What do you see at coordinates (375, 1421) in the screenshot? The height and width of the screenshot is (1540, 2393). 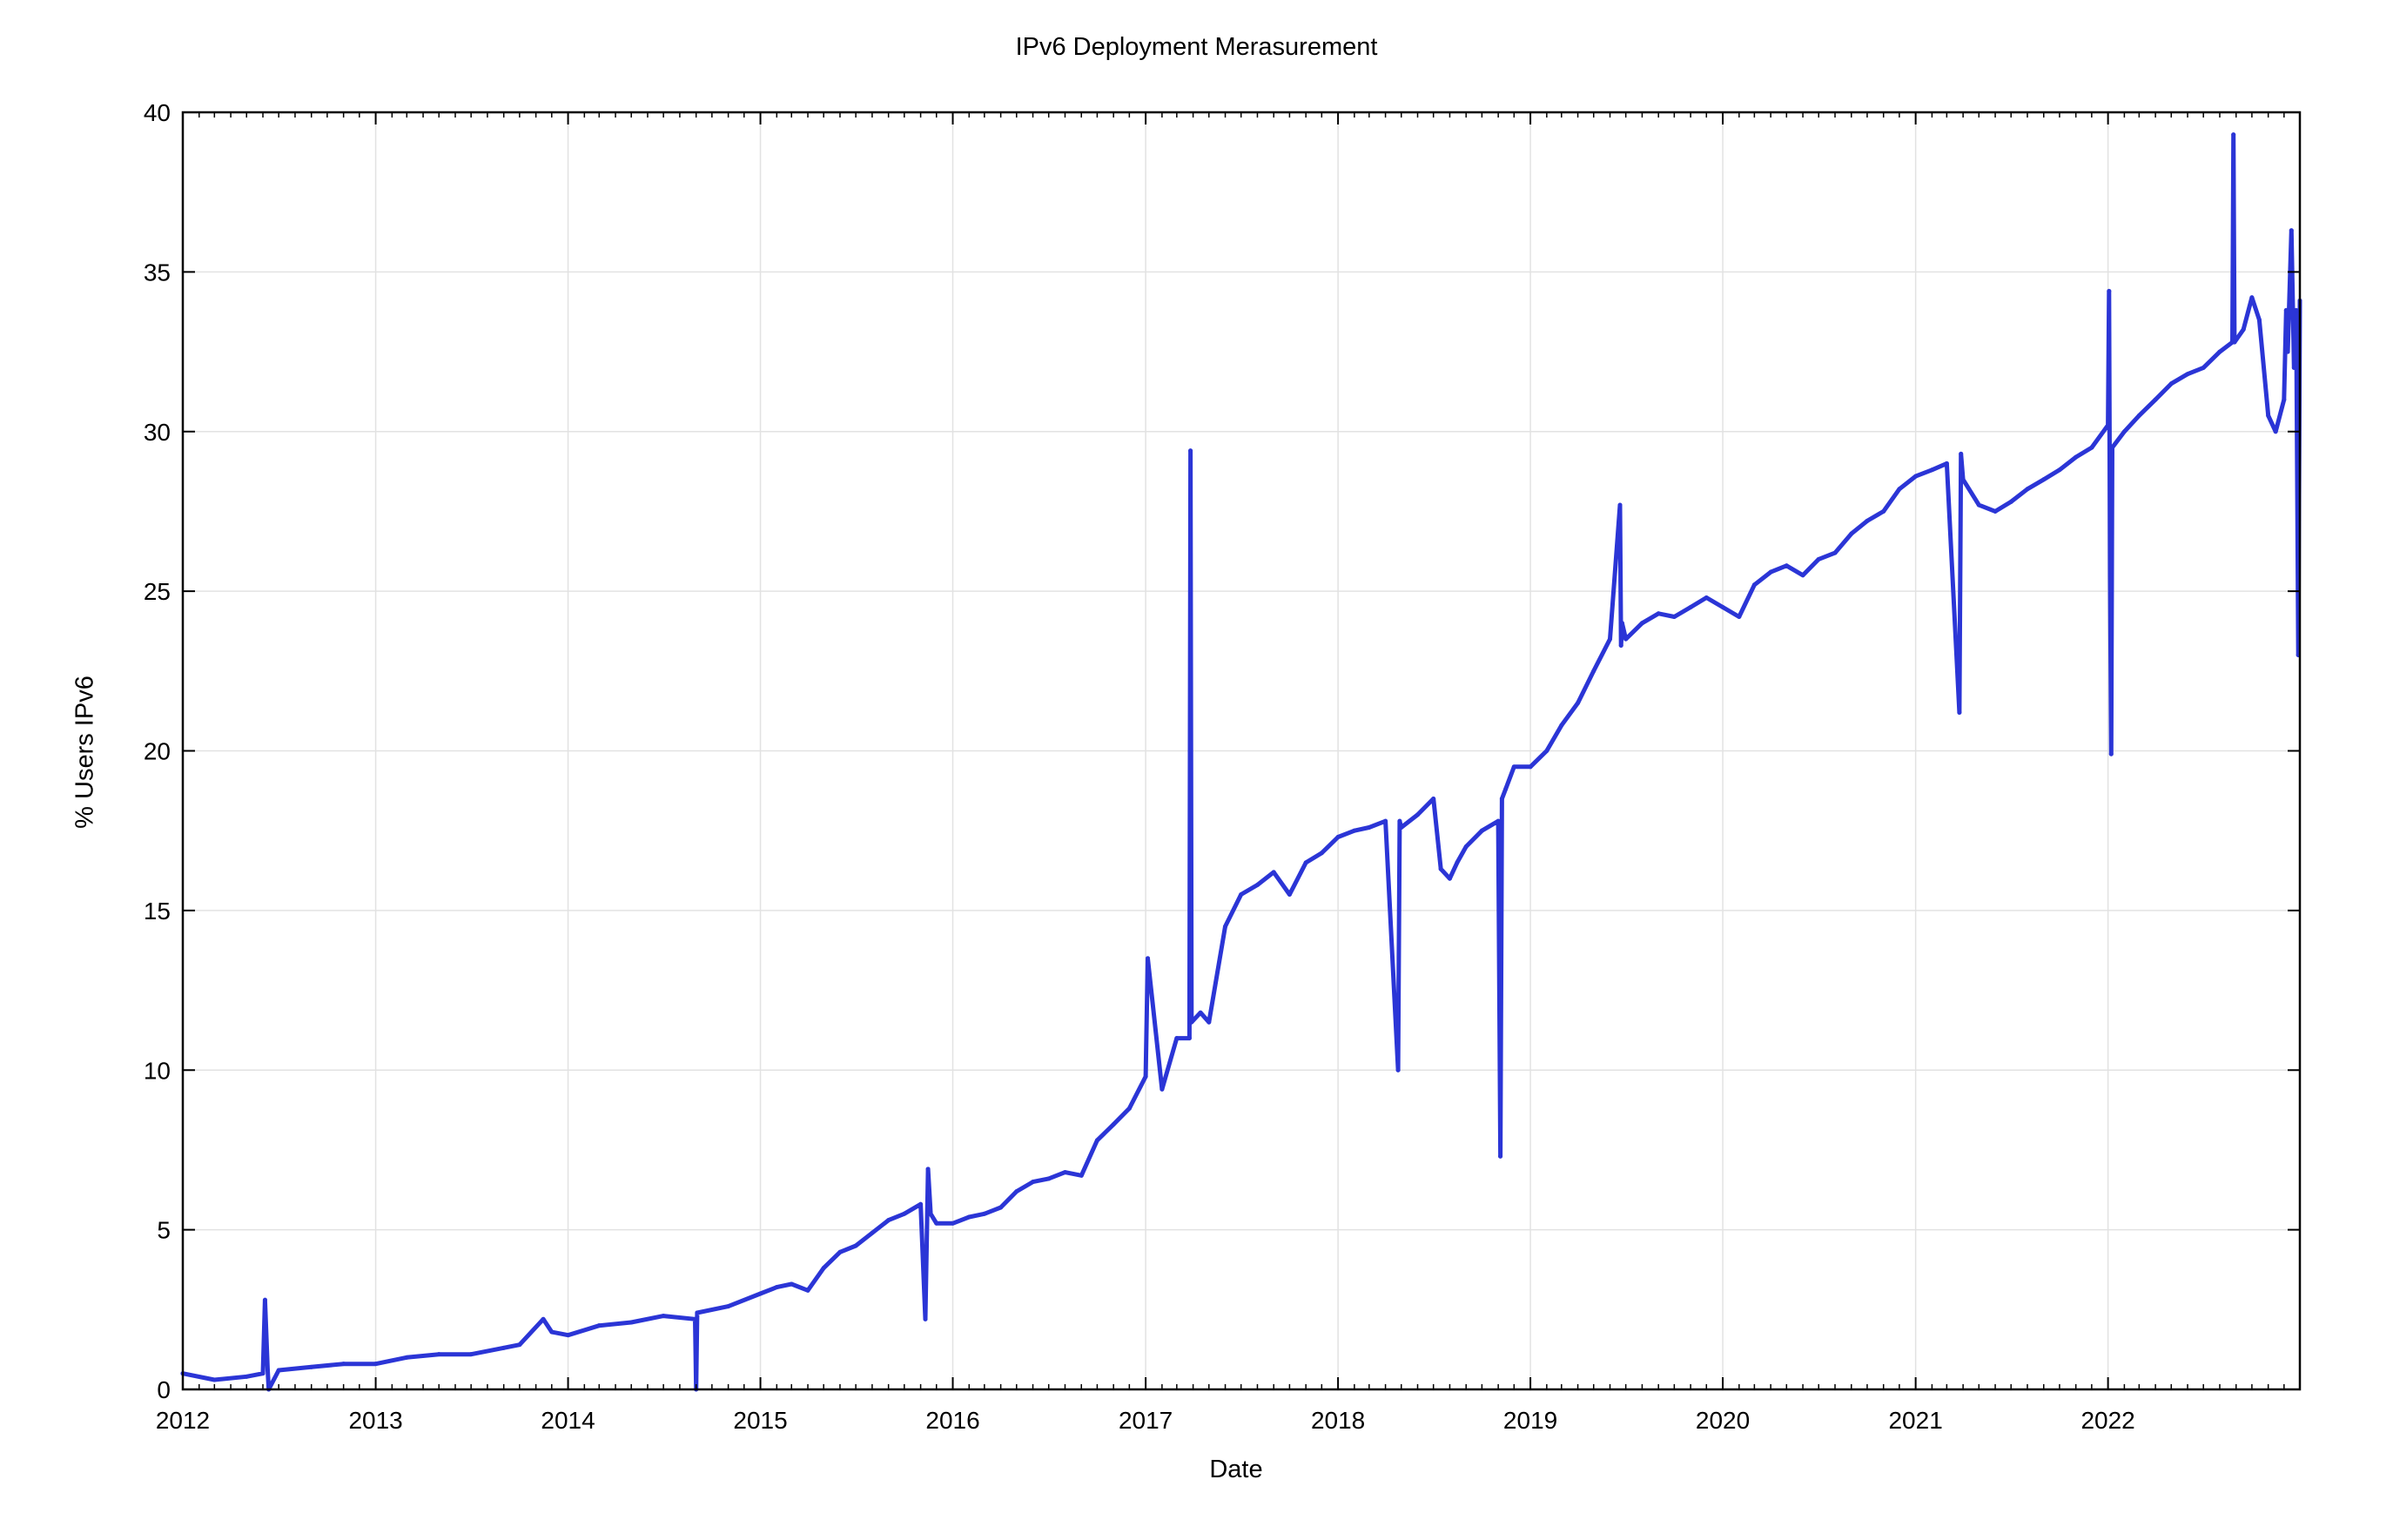 I see `x-tick-label: 2013` at bounding box center [375, 1421].